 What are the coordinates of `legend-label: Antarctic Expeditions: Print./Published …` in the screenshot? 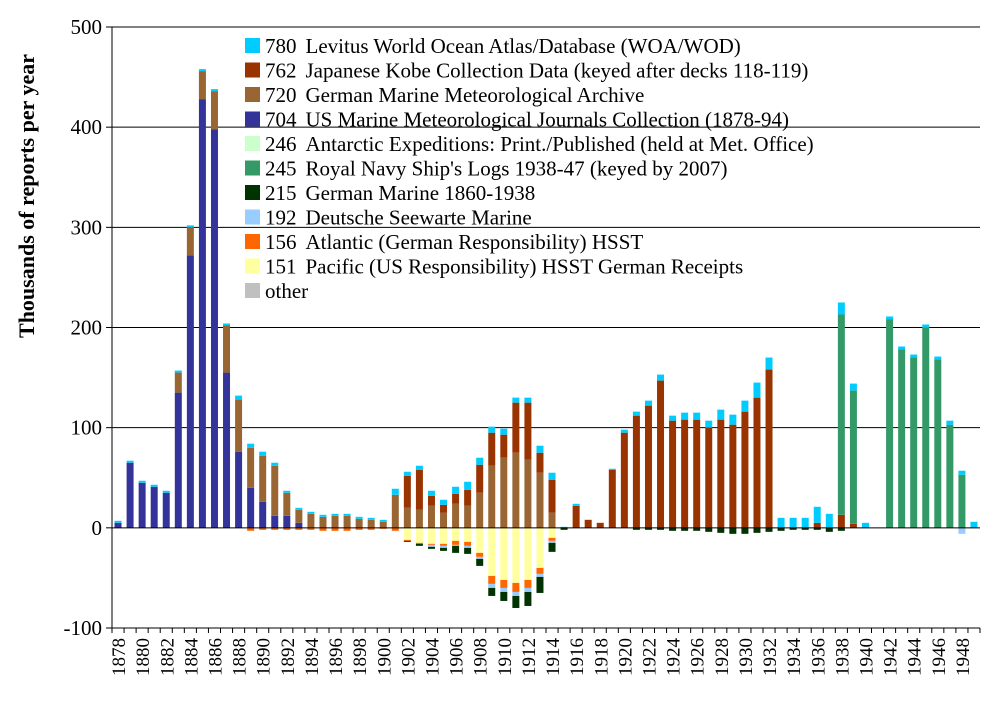 It's located at (560, 144).